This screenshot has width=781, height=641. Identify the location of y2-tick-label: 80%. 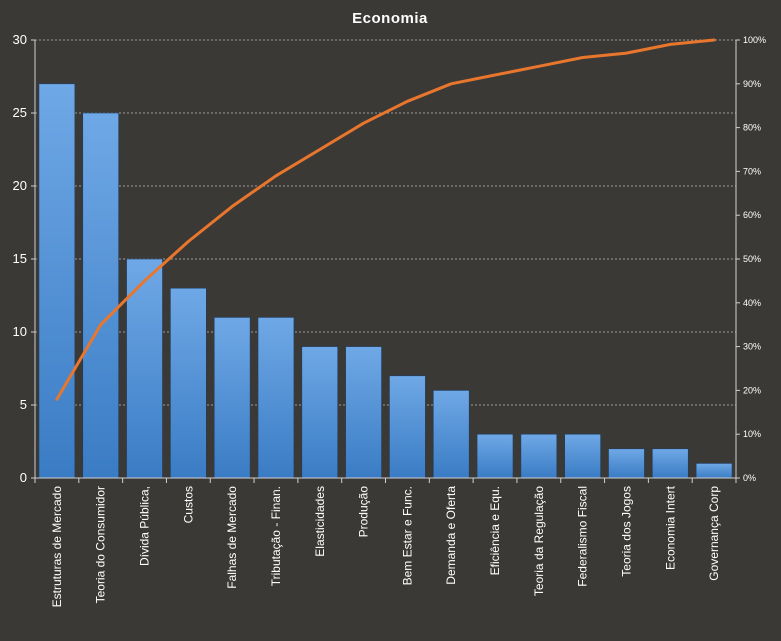
(752, 128).